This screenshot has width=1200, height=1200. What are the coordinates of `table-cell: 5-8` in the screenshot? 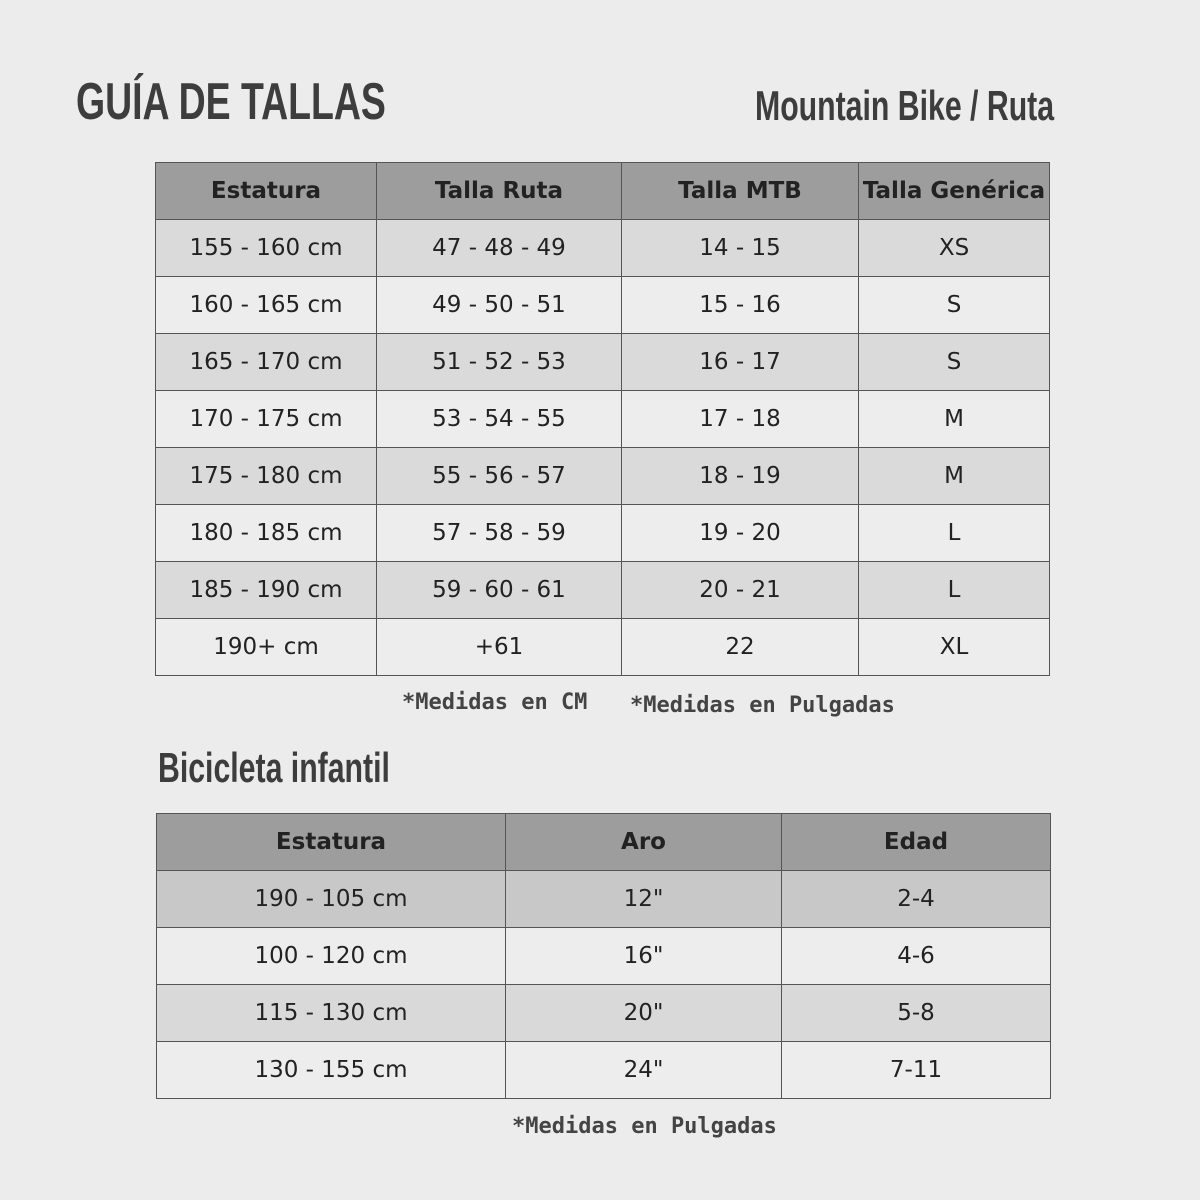 It's located at (916, 1013).